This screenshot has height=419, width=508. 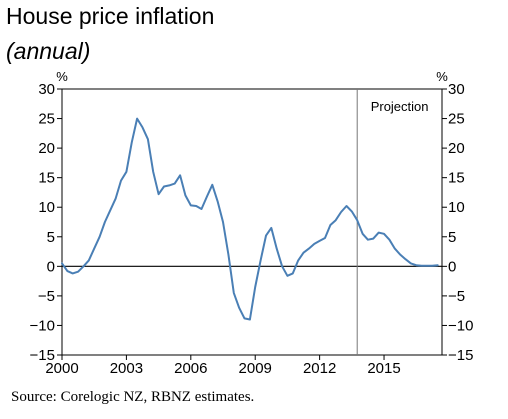 I want to click on x-tick-label: 2003, so click(x=126, y=368).